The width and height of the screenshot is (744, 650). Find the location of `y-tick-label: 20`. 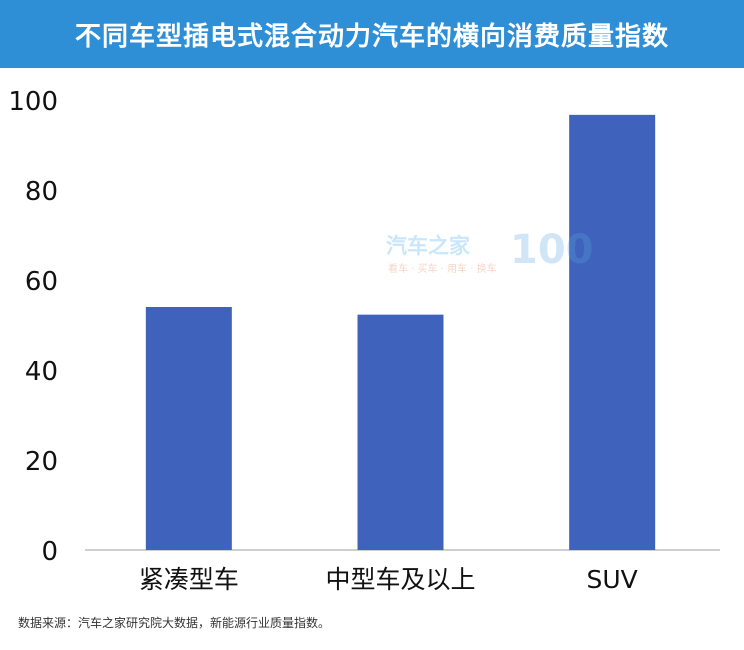

y-tick-label: 20 is located at coordinates (41, 462).